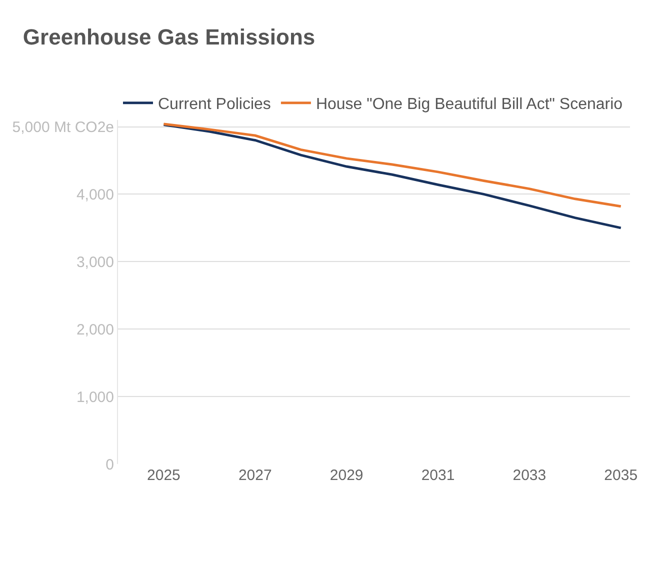 Image resolution: width=655 pixels, height=584 pixels. Describe the element at coordinates (169, 37) in the screenshot. I see `chart-title: Greenhouse Gas Emissions` at that location.